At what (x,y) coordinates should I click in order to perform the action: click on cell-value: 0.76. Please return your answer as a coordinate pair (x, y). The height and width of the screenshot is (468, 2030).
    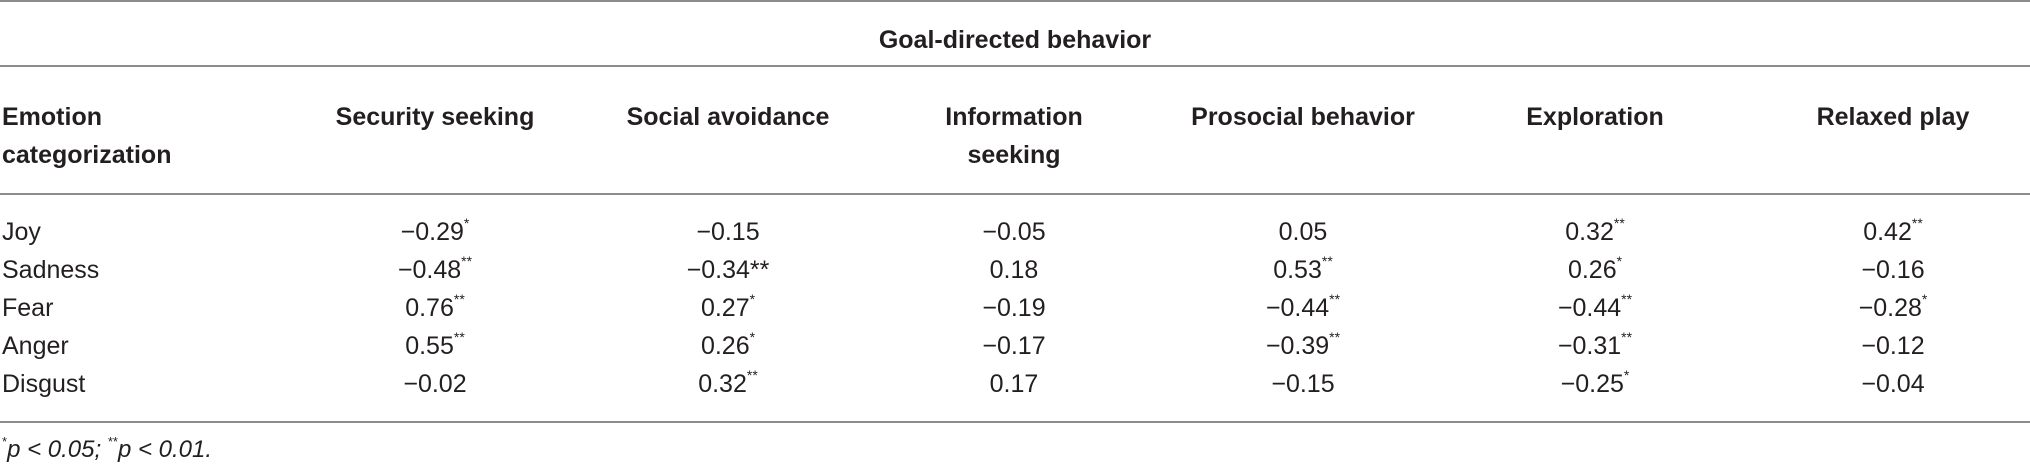
    Looking at the image, I should click on (429, 308).